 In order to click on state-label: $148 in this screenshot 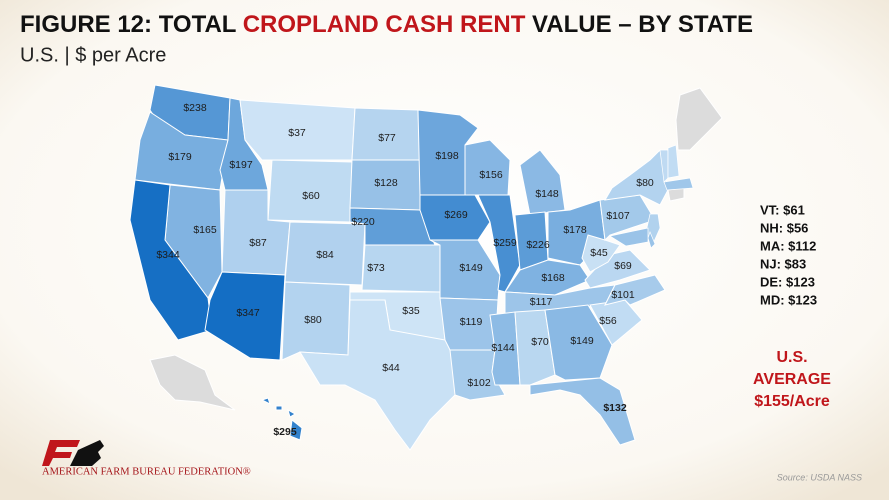, I will do `click(547, 194)`.